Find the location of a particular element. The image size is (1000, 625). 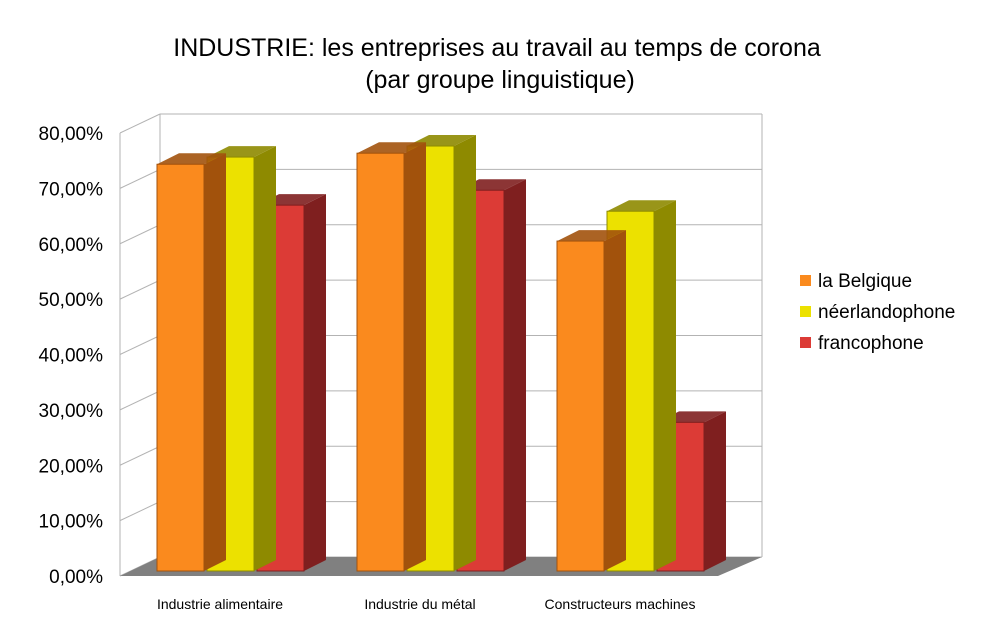

y-tick-label: 70,00% is located at coordinates (71, 189).